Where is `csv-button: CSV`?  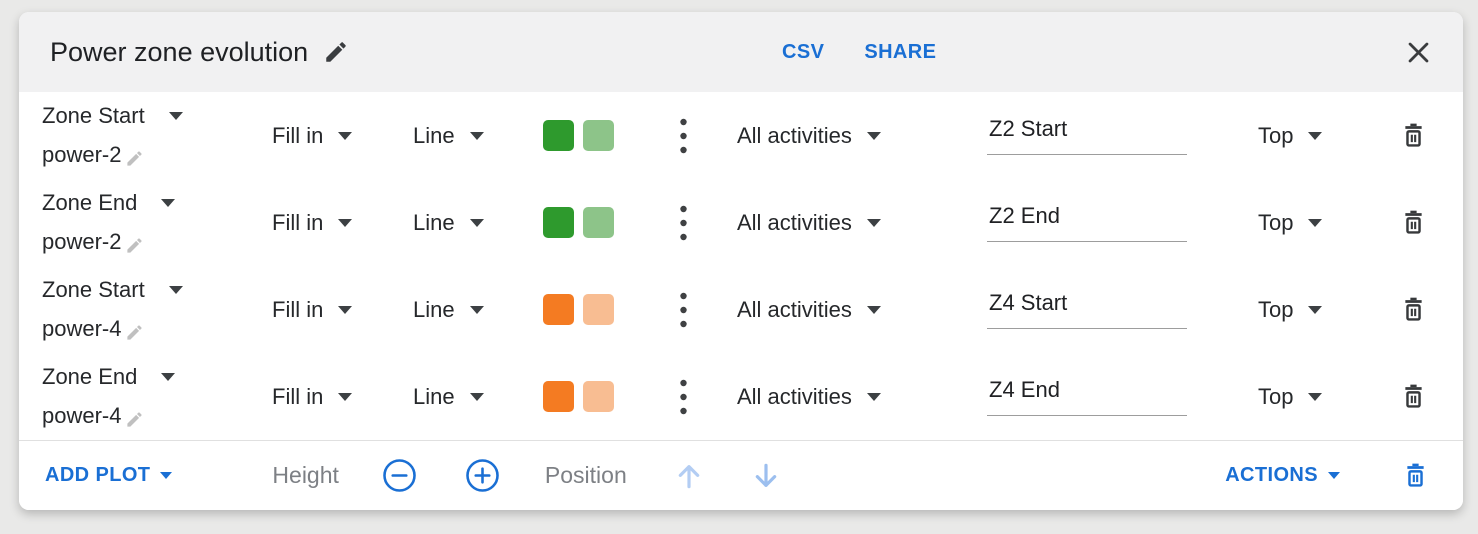
csv-button: CSV is located at coordinates (803, 51).